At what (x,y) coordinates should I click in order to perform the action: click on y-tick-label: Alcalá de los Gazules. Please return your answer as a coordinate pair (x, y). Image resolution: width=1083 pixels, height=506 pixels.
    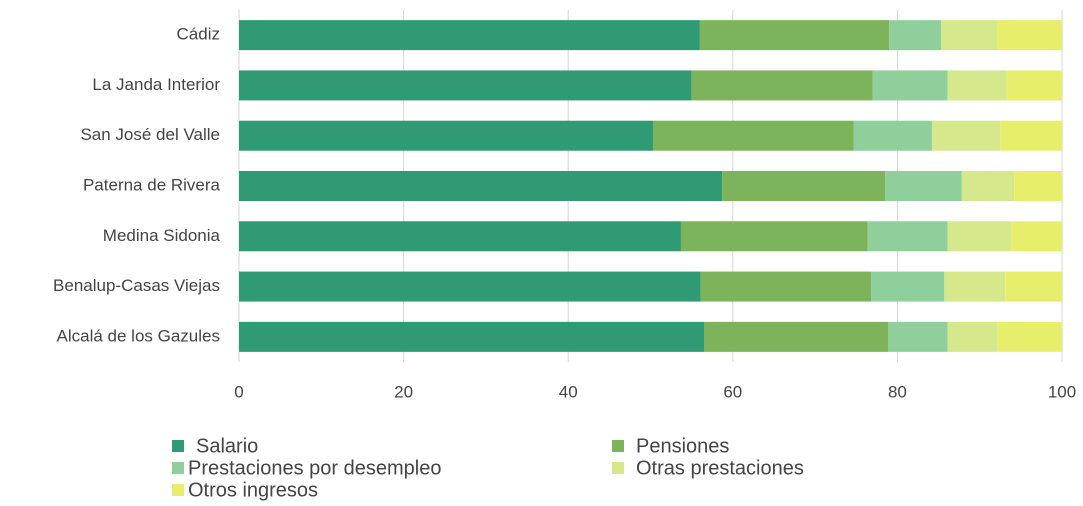
    Looking at the image, I should click on (138, 335).